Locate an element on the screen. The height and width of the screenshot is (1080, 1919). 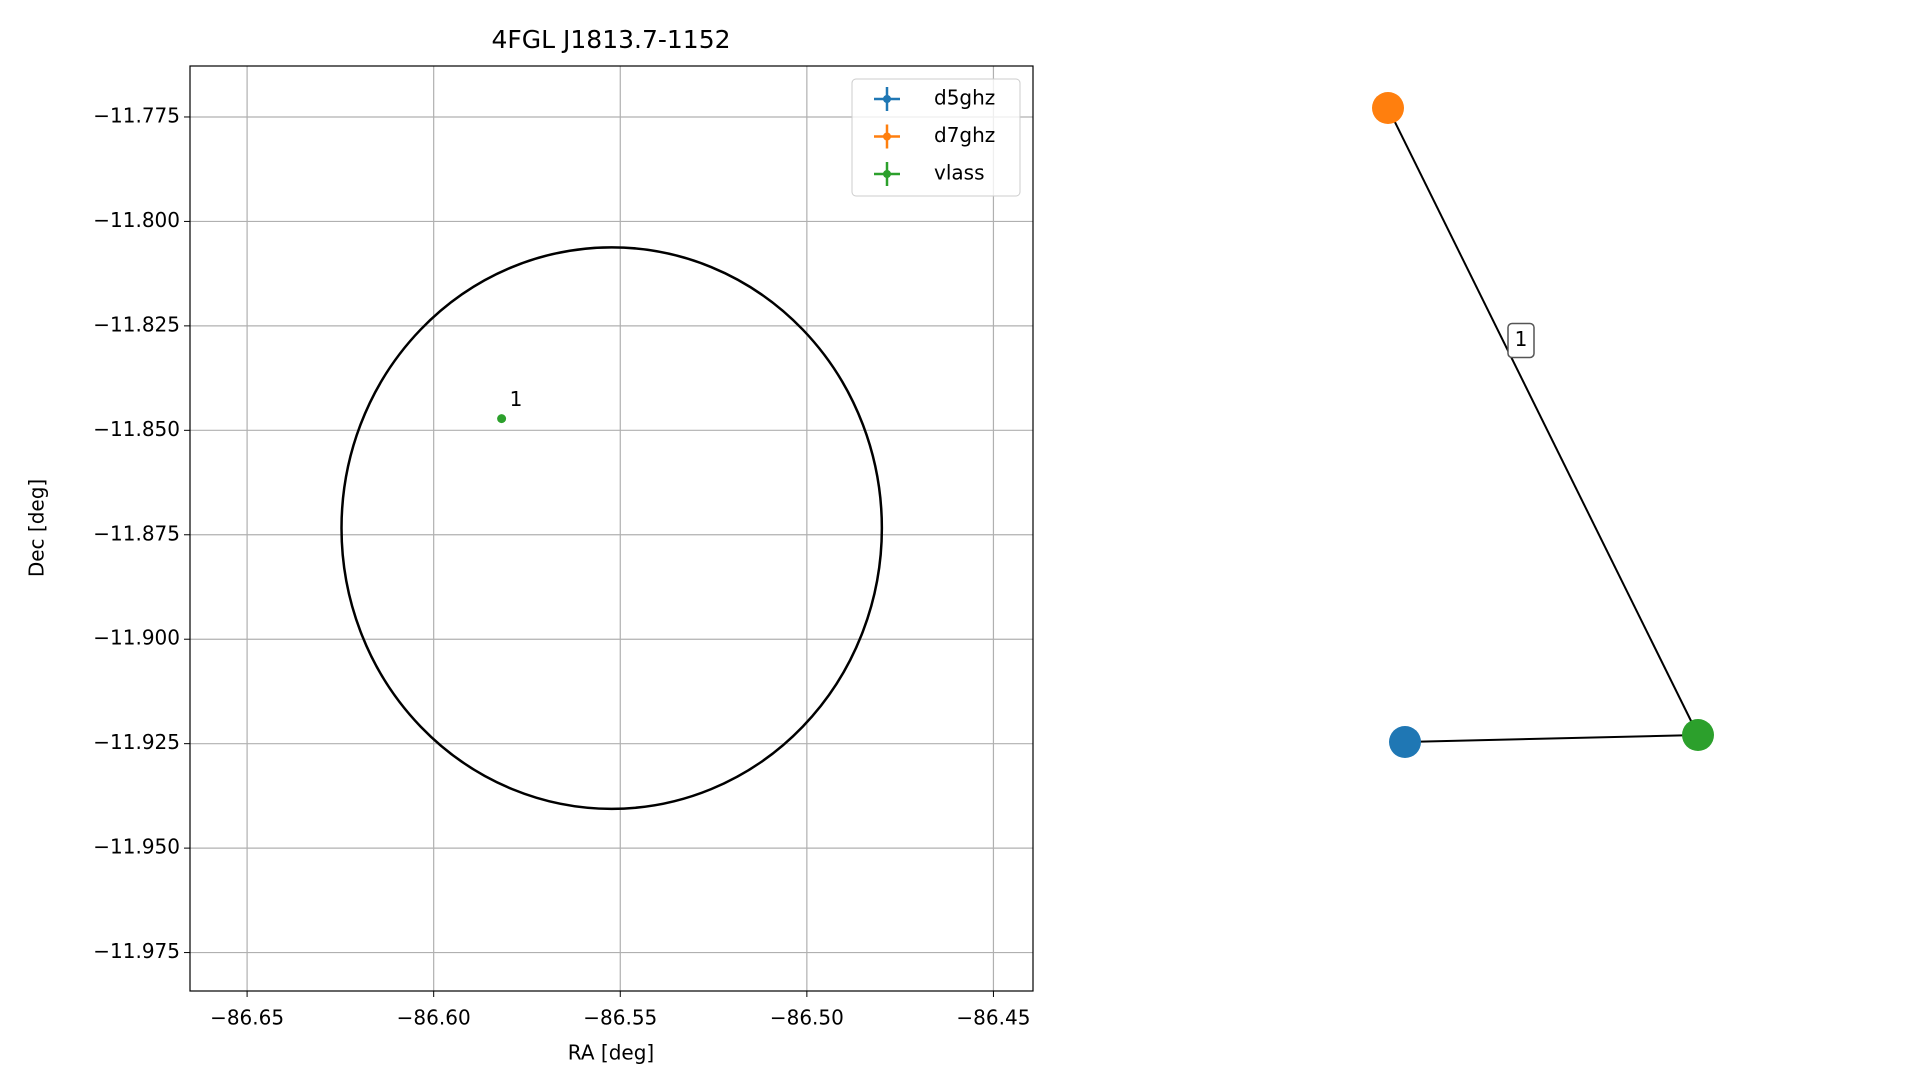
error-ellipse is located at coordinates (612, 528).